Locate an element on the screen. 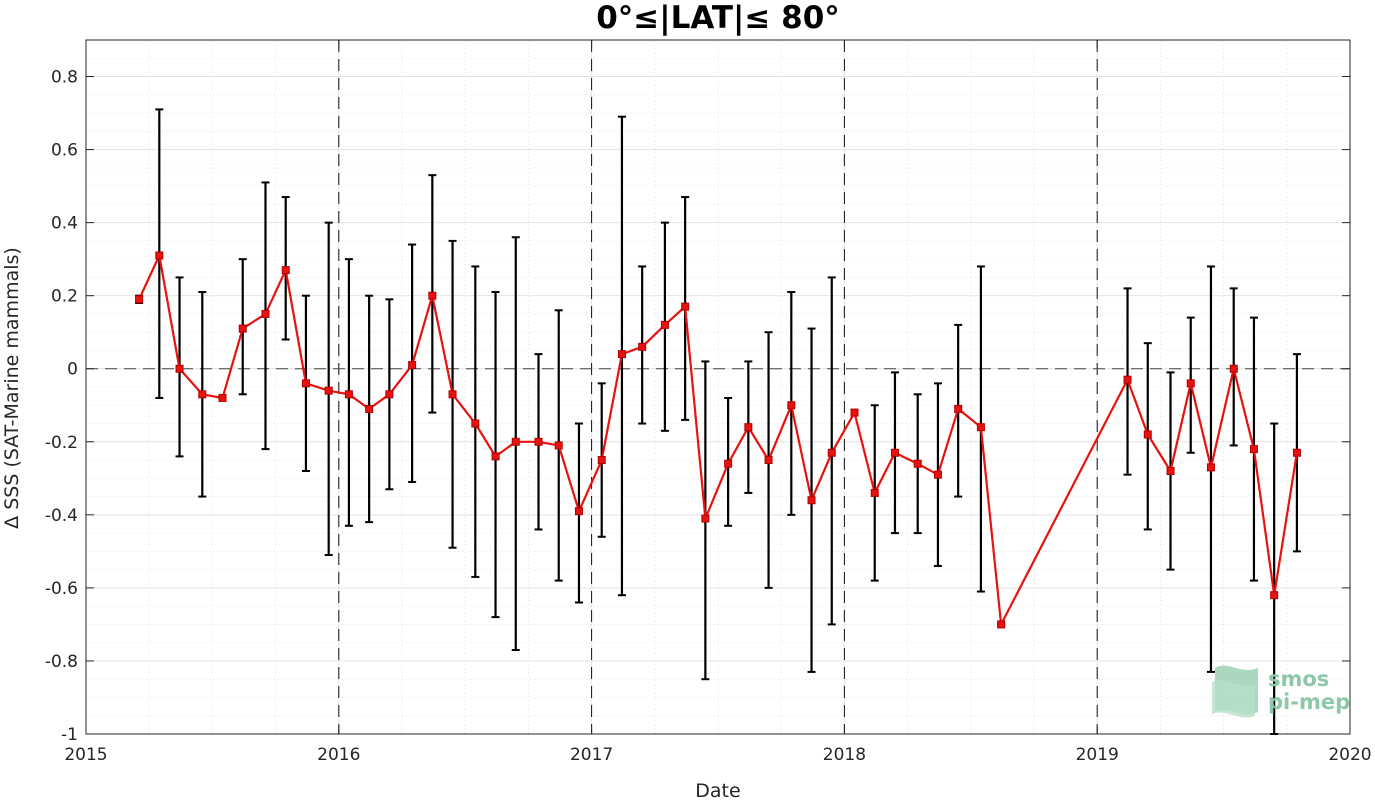 This screenshot has height=801, width=1375. logo-line-2: pi-mep is located at coordinates (1309, 702).